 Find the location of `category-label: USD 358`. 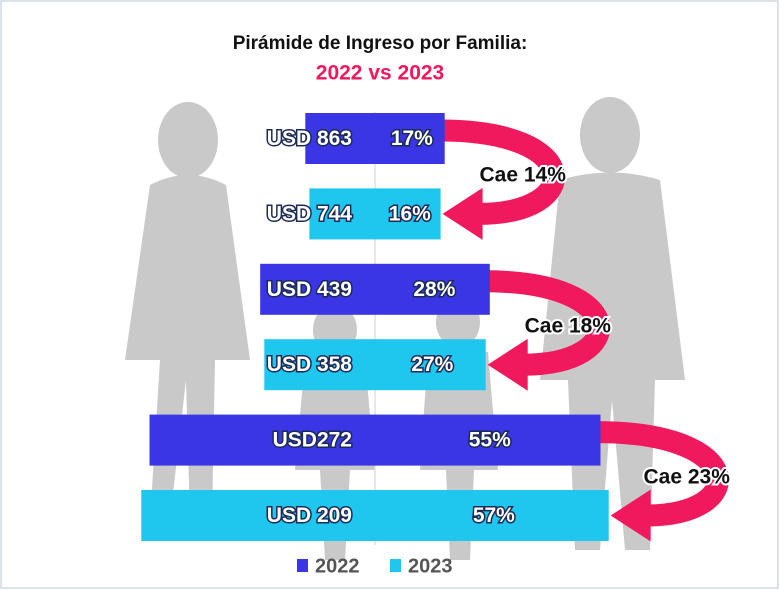

category-label: USD 358 is located at coordinates (310, 364).